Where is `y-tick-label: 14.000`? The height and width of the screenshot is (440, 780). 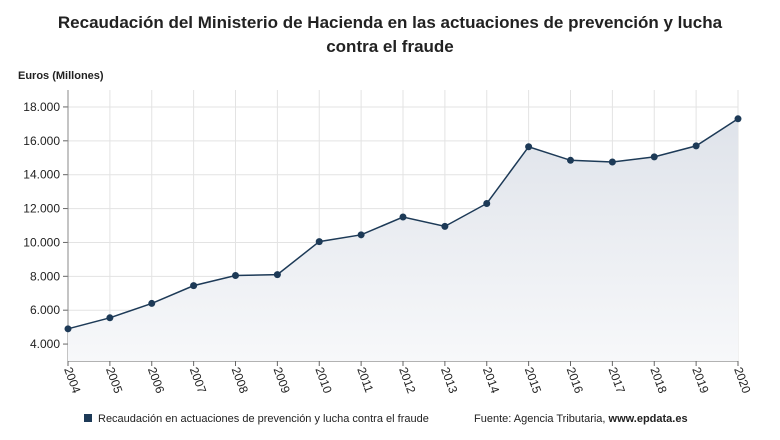 y-tick-label: 14.000 is located at coordinates (41, 175).